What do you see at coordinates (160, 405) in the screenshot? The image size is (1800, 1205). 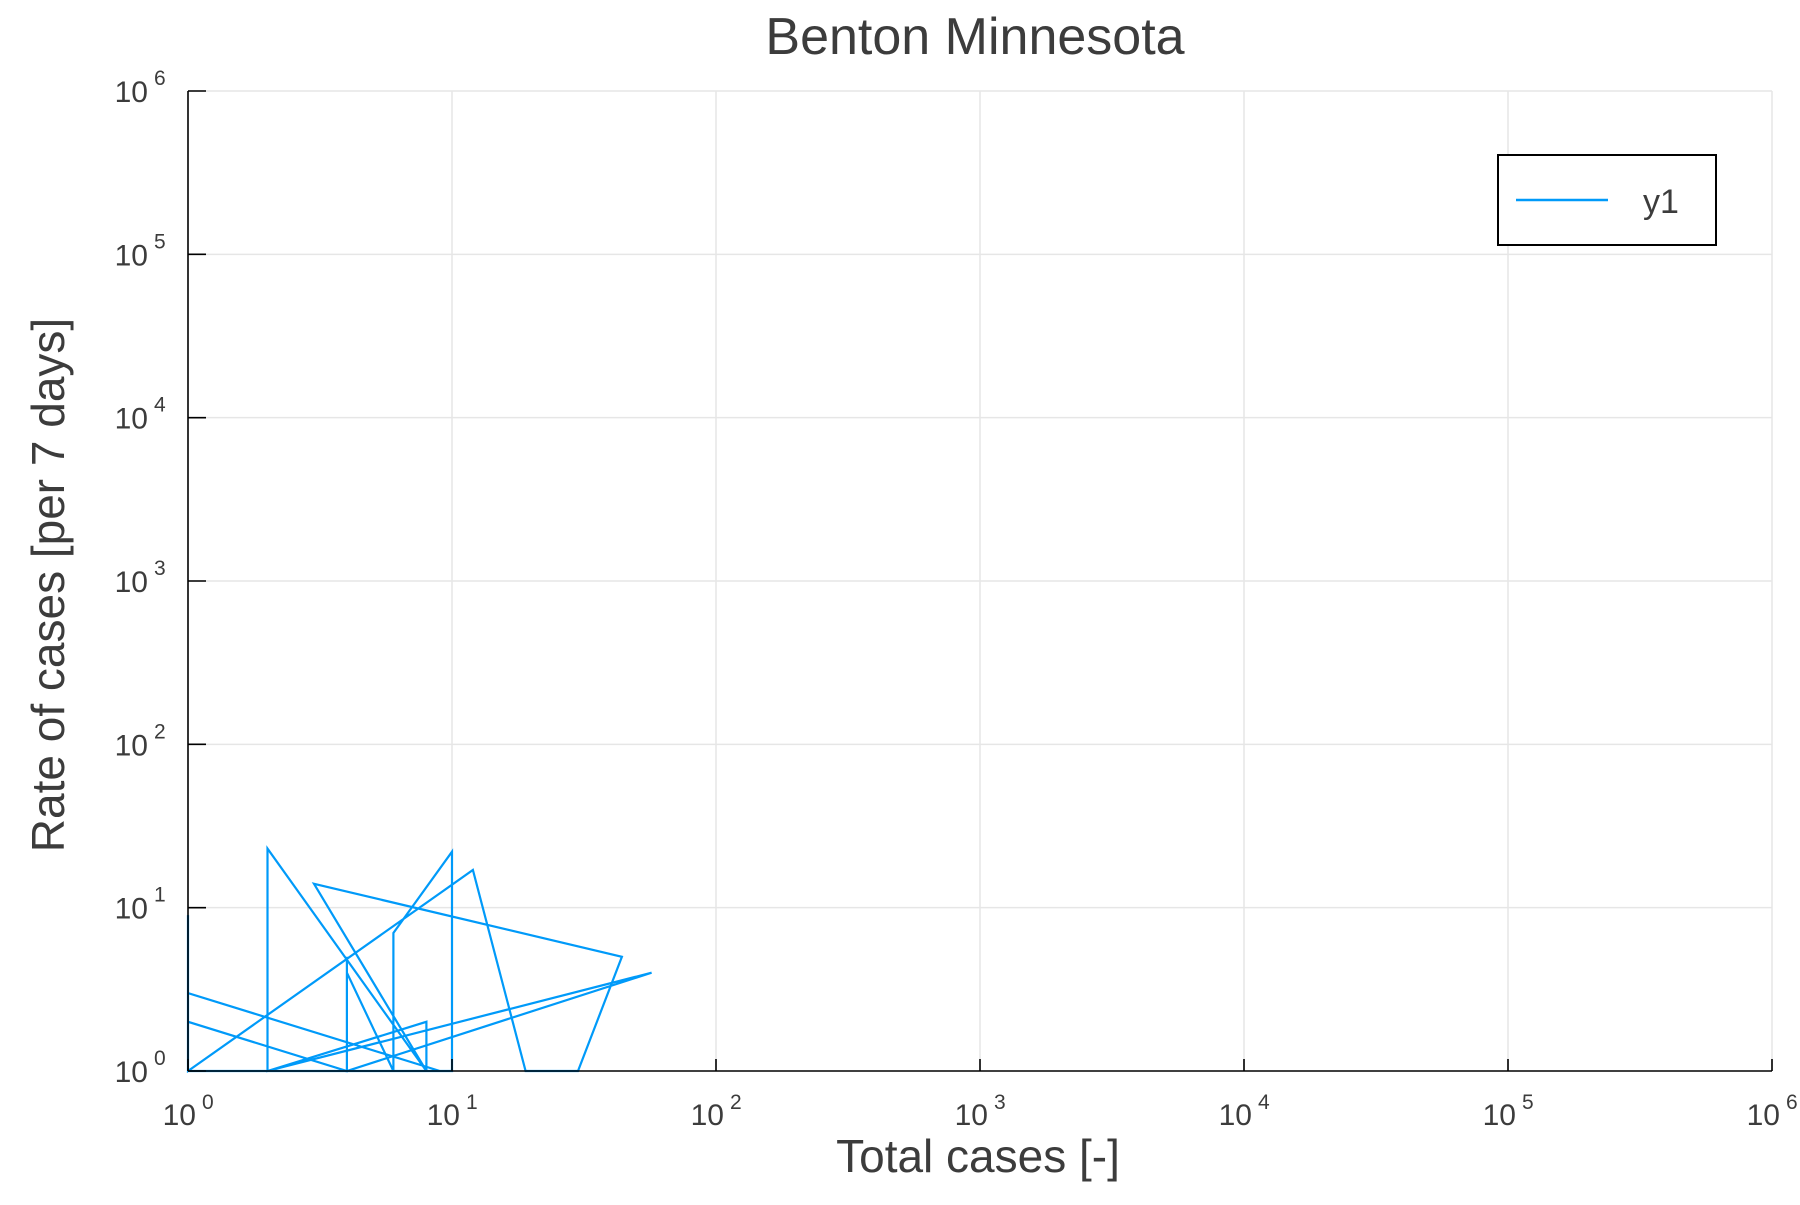 I see `y-tick-label-exponent: 4` at bounding box center [160, 405].